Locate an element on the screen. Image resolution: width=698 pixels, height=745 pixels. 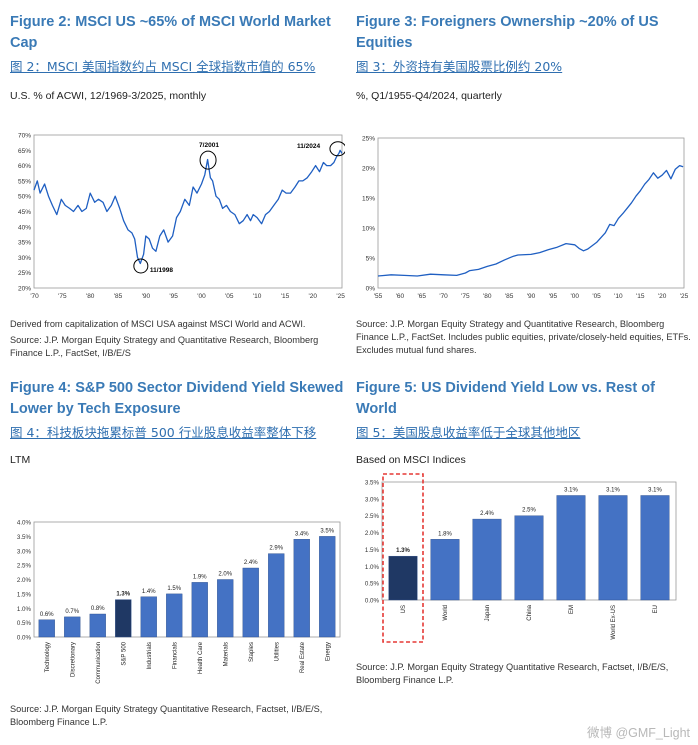
figure-5-highlight-box is located at coordinates (403, 558).